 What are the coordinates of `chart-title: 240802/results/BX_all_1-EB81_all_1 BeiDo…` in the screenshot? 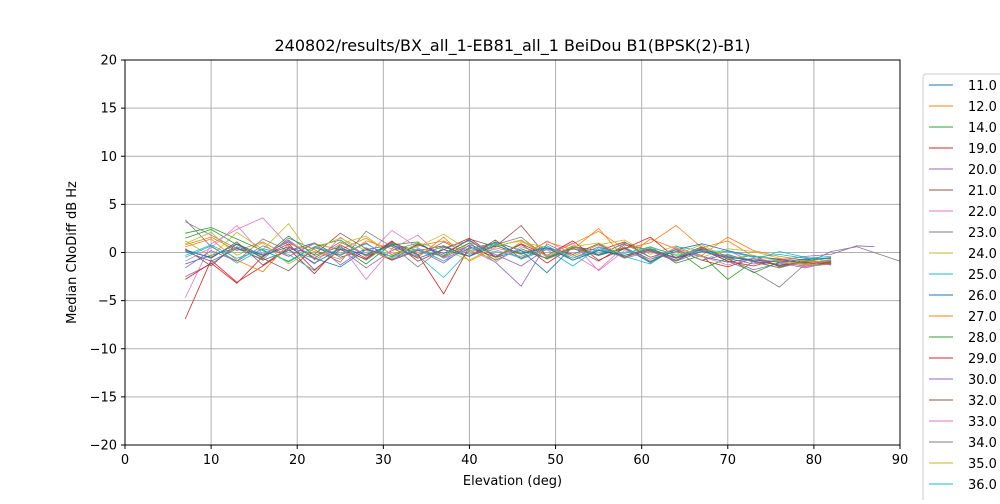 It's located at (513, 46).